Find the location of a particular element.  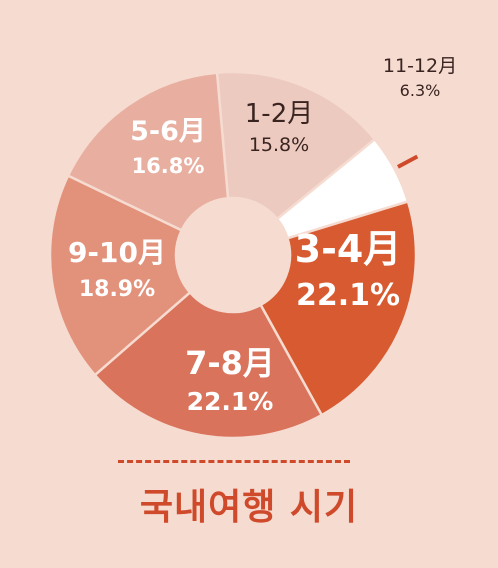

slice-label-2: 3-4月 is located at coordinates (348, 249).